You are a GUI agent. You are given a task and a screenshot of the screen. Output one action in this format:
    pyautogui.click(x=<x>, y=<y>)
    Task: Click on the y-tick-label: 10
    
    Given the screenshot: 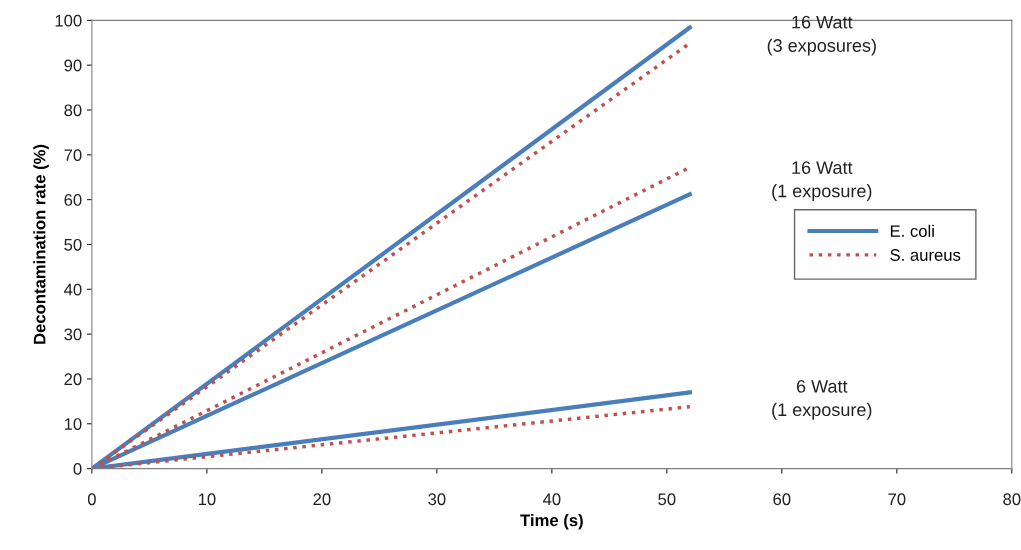 What is the action you would take?
    pyautogui.click(x=73, y=424)
    